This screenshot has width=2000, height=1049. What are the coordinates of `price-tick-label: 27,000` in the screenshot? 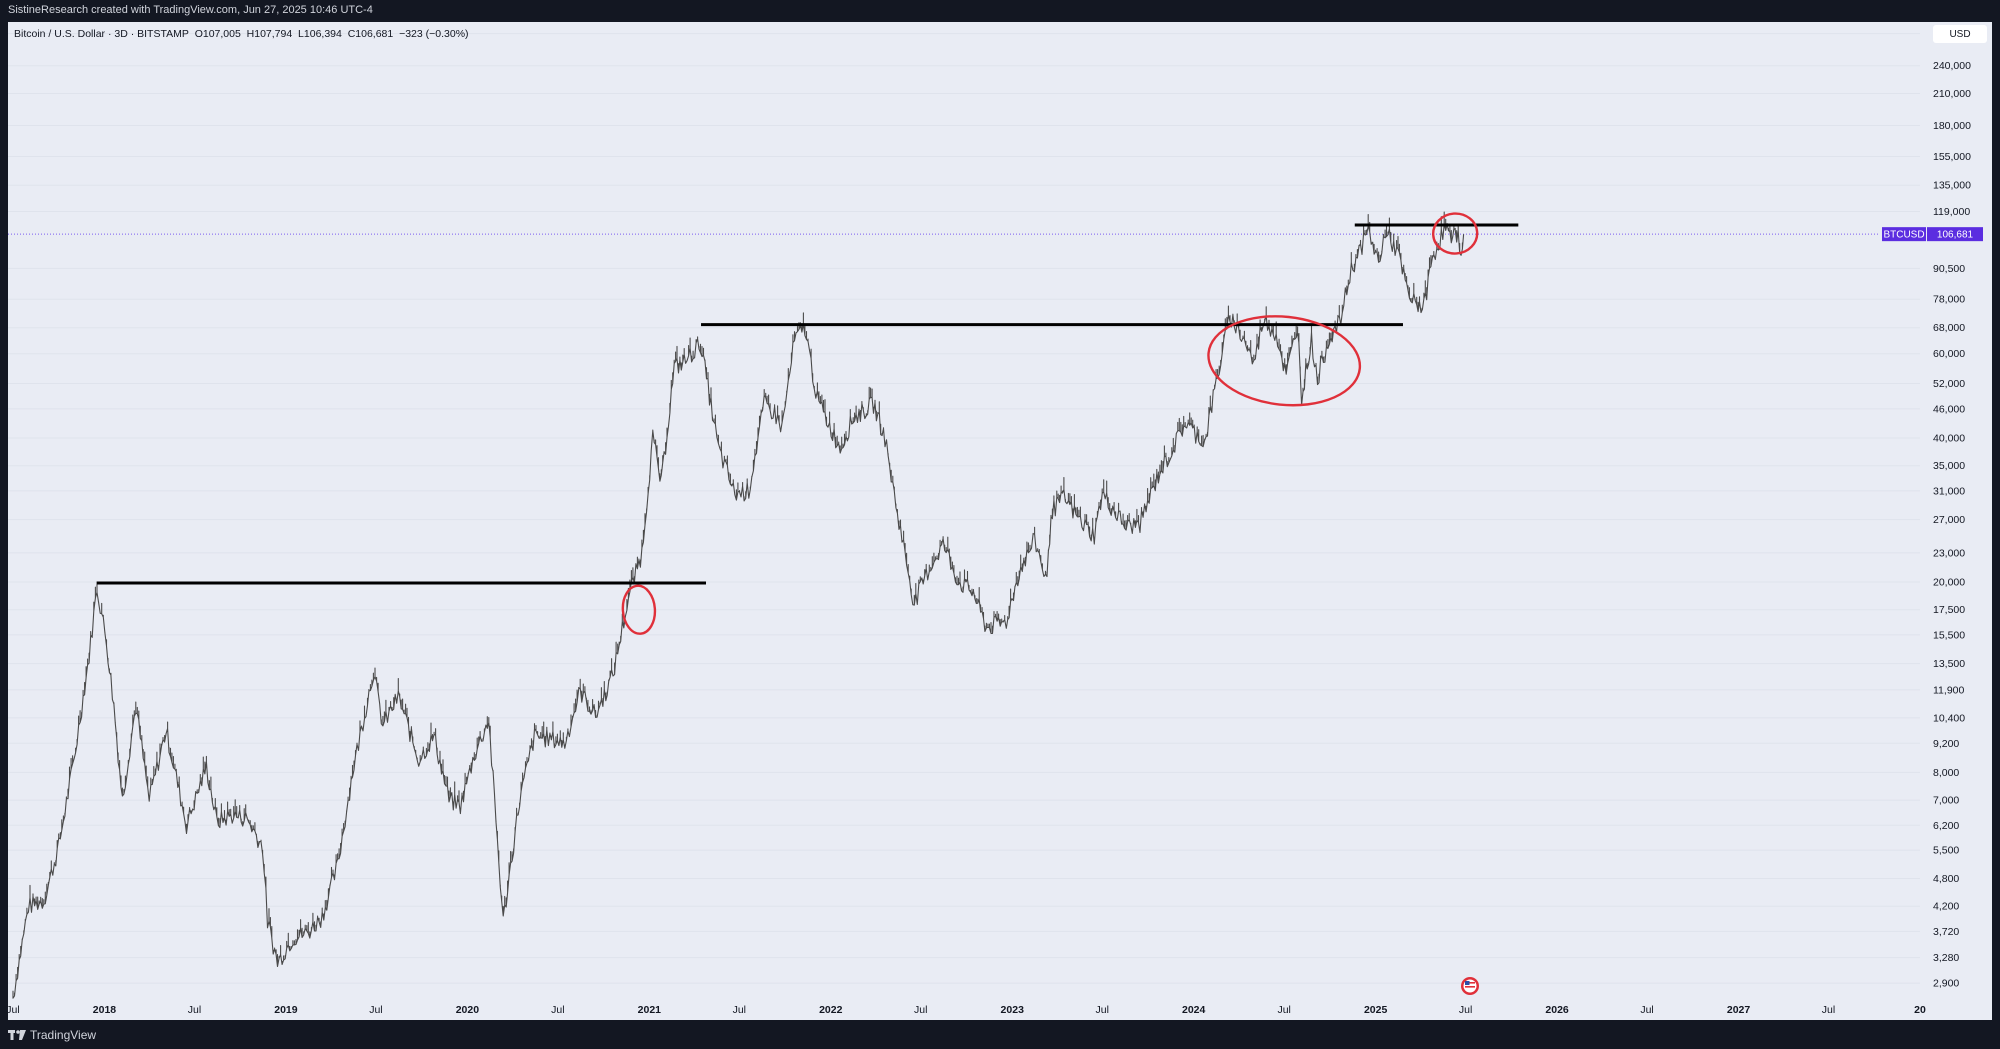 It's located at (1949, 520).